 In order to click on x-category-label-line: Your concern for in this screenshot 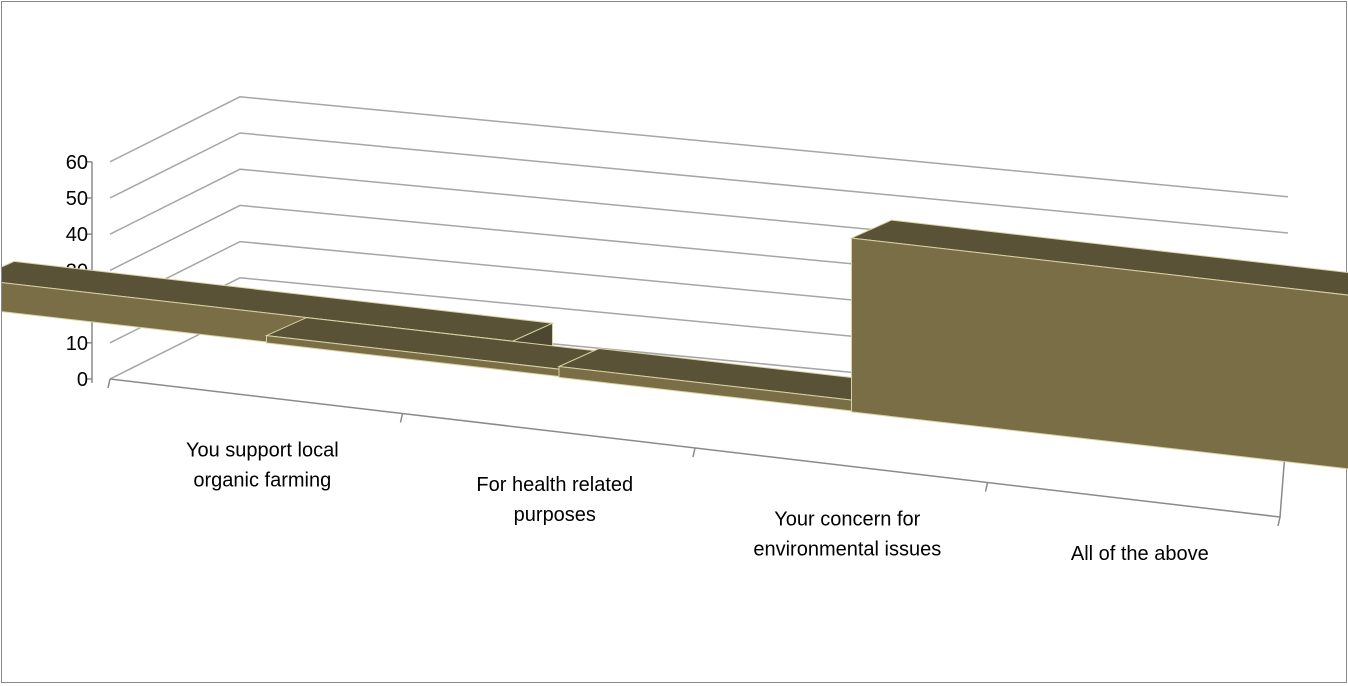, I will do `click(847, 519)`.